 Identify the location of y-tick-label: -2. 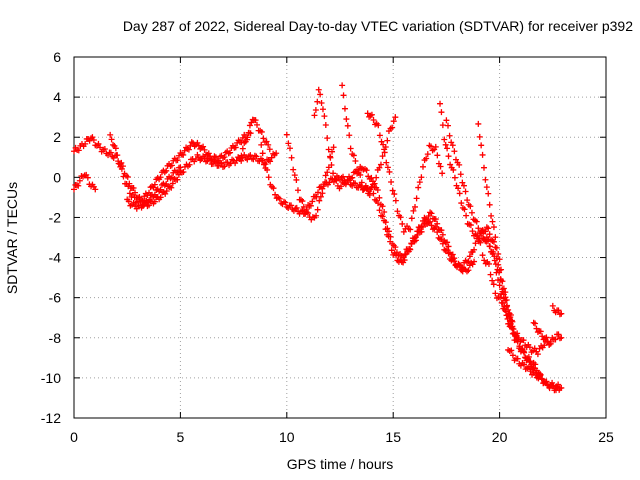
(55, 217).